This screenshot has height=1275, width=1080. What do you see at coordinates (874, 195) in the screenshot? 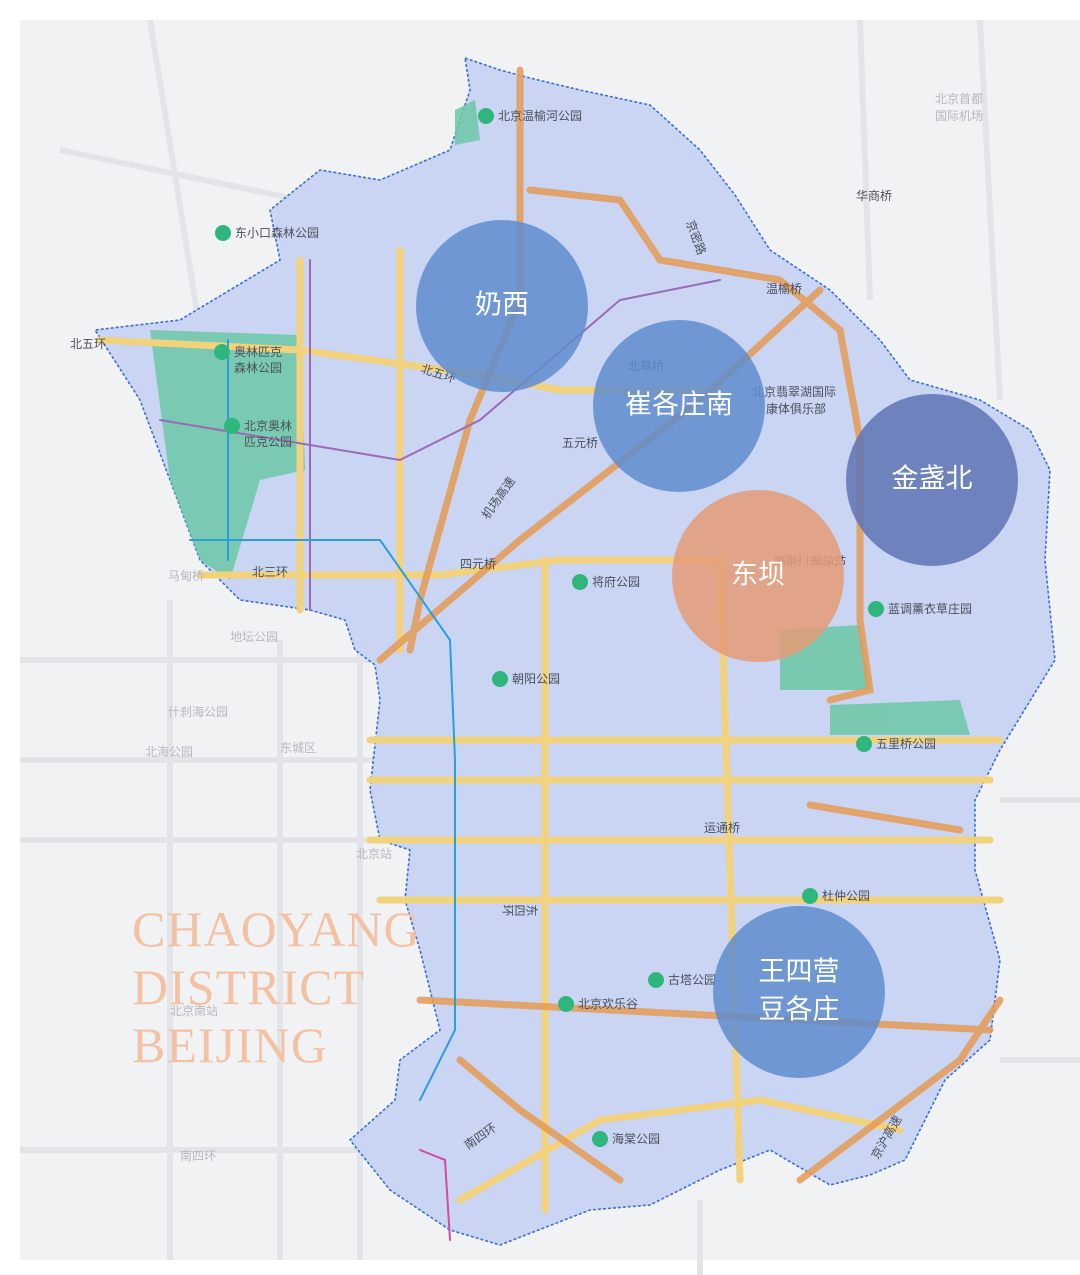
I see `place-label: 华商桥` at bounding box center [874, 195].